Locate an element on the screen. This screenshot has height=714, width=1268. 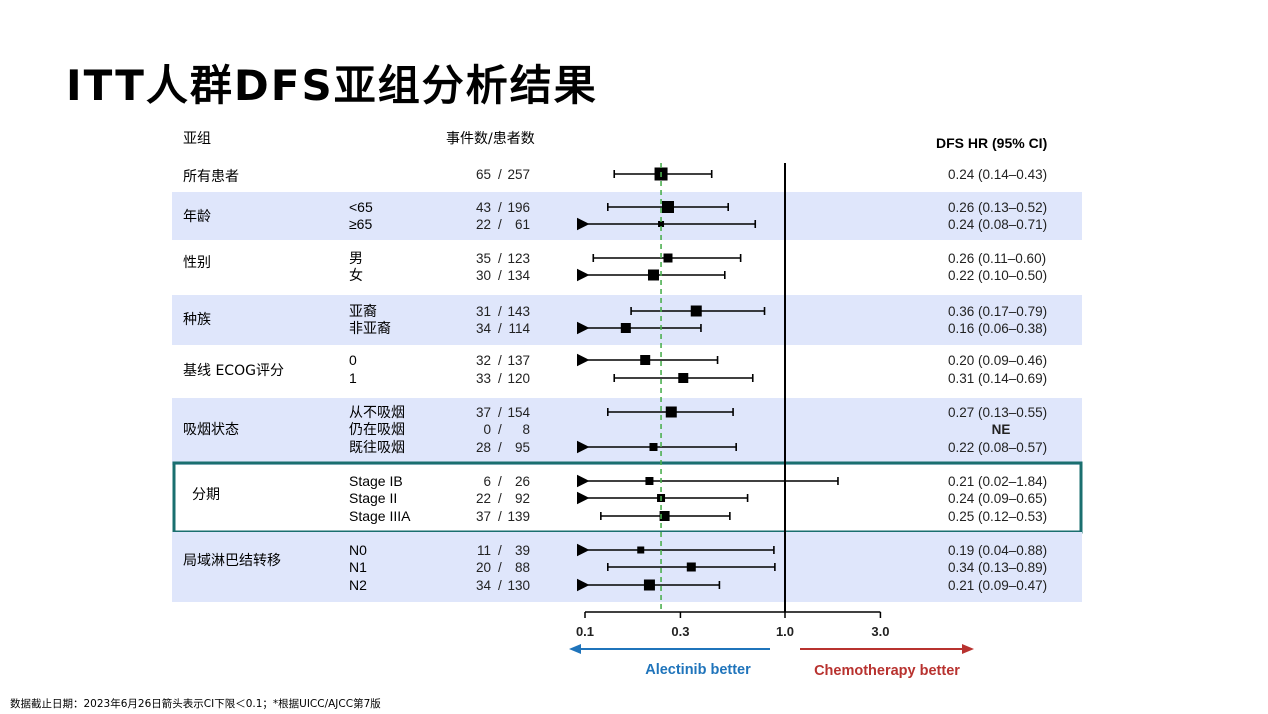
patient-count: 130 is located at coordinates (518, 585).